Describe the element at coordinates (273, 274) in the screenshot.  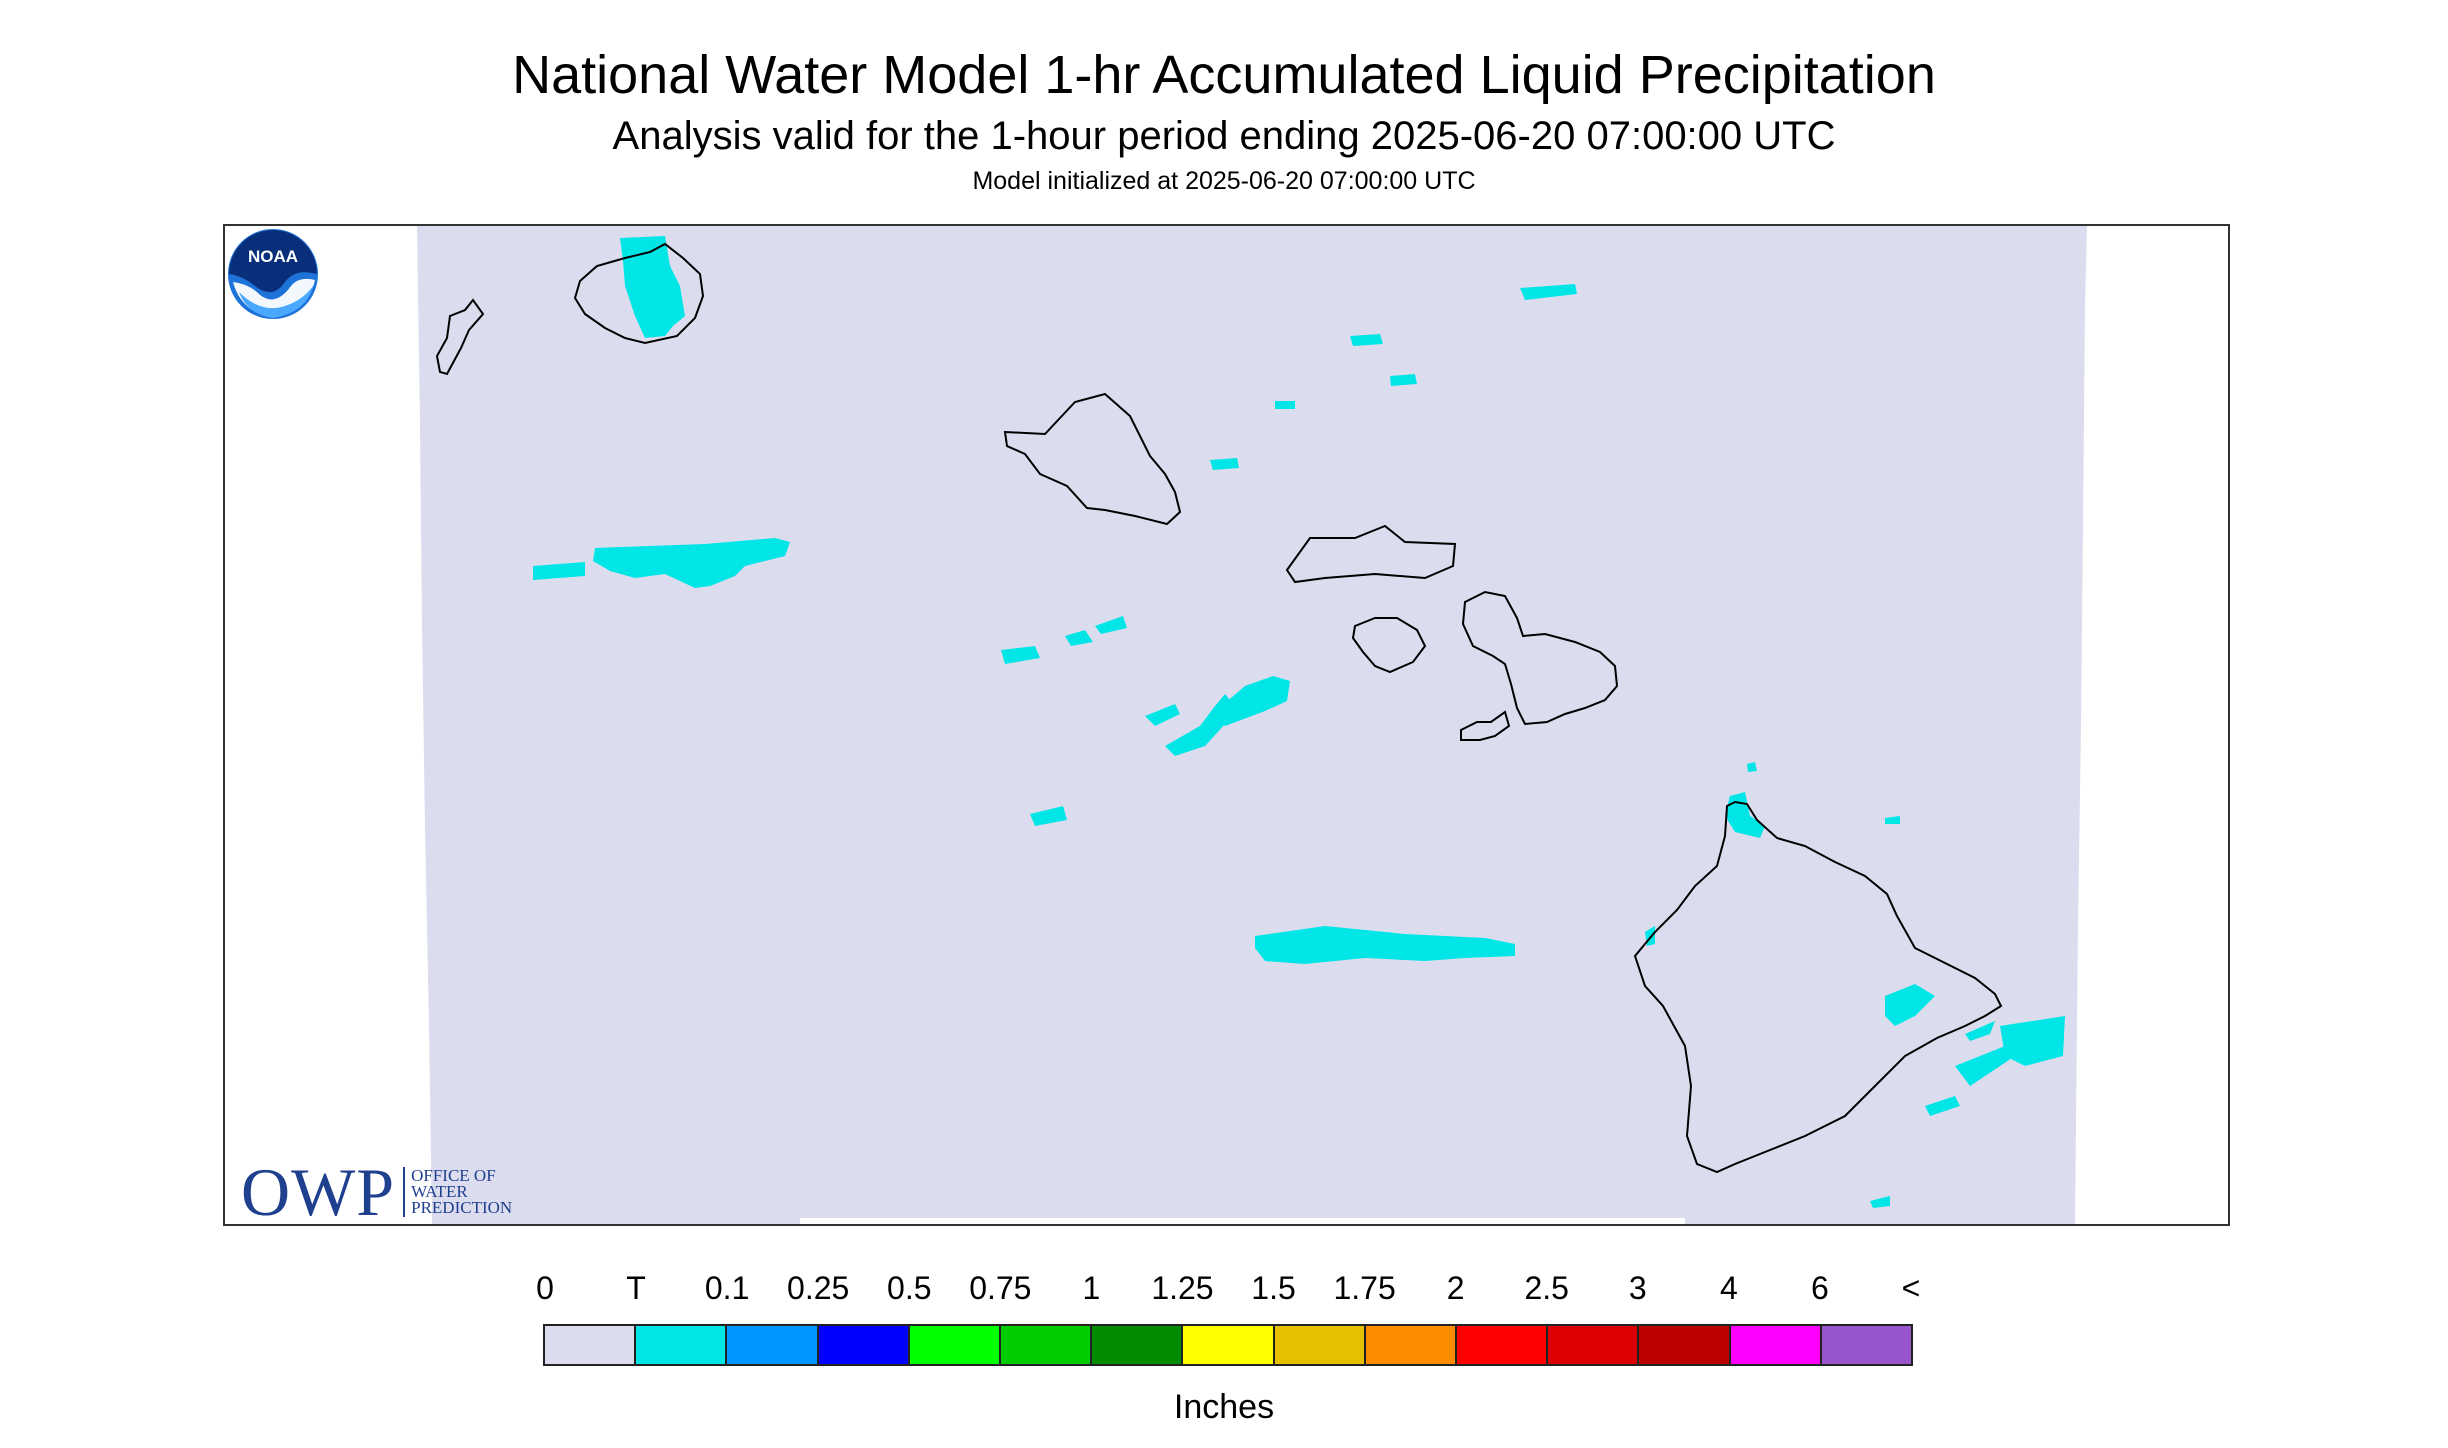
I see `noaa-logo: NOAA` at that location.